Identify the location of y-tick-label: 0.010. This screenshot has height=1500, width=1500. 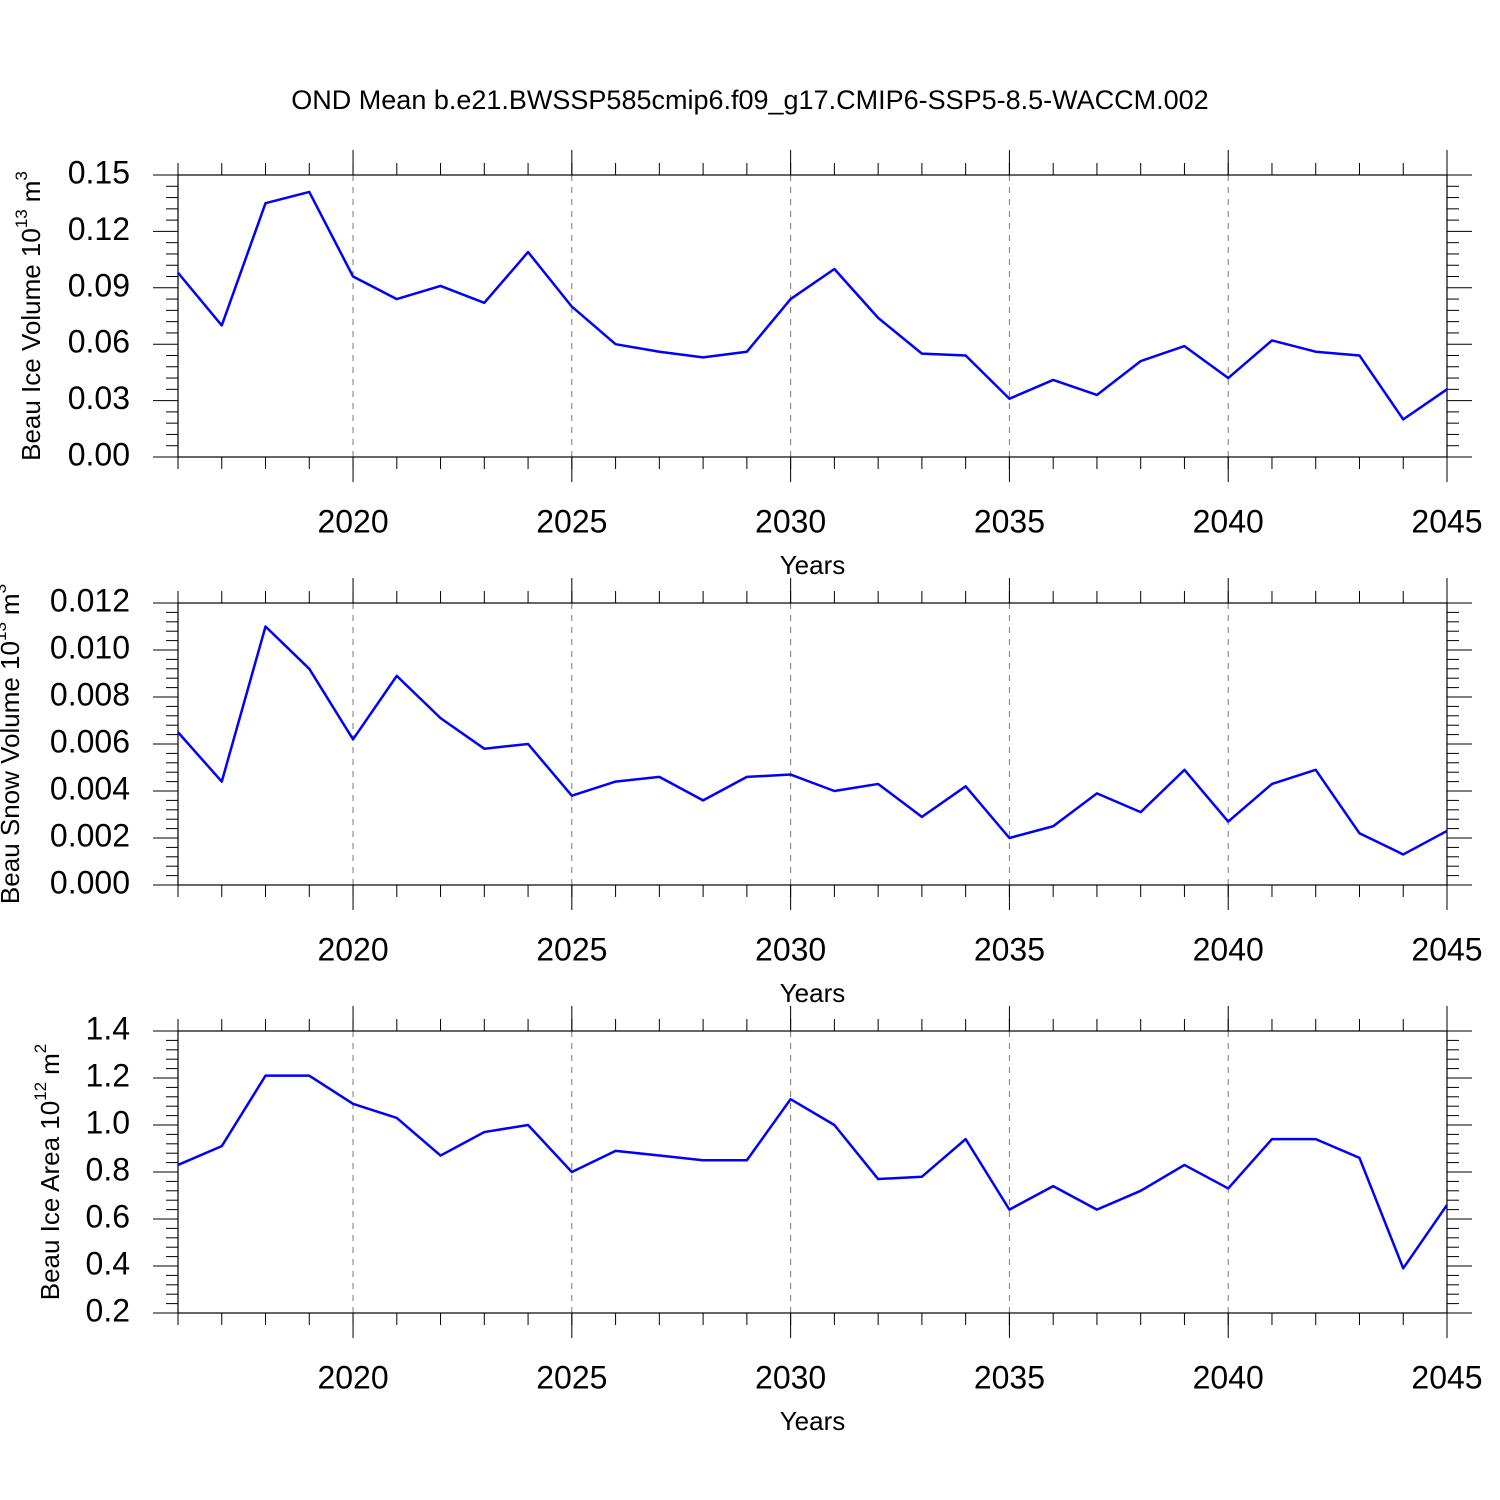
(90, 647).